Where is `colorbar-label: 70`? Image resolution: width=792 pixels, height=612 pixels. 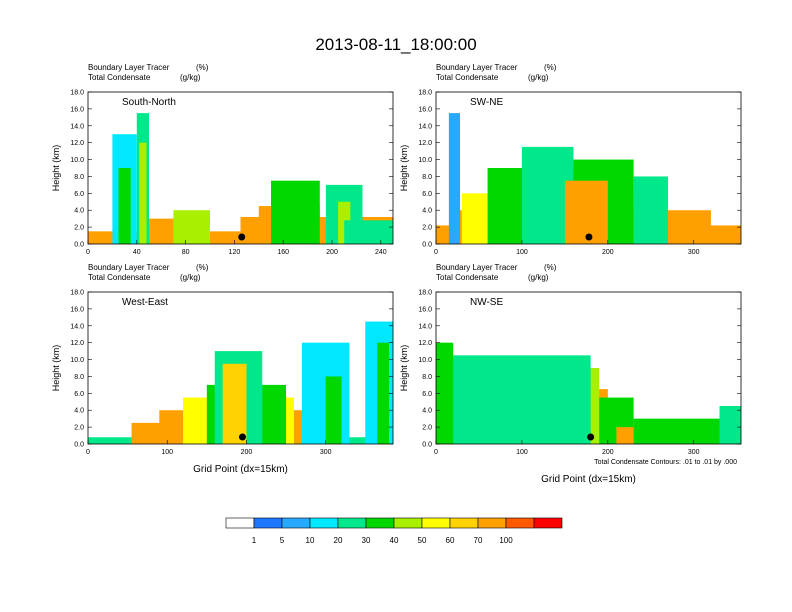
colorbar-label: 70 is located at coordinates (478, 540).